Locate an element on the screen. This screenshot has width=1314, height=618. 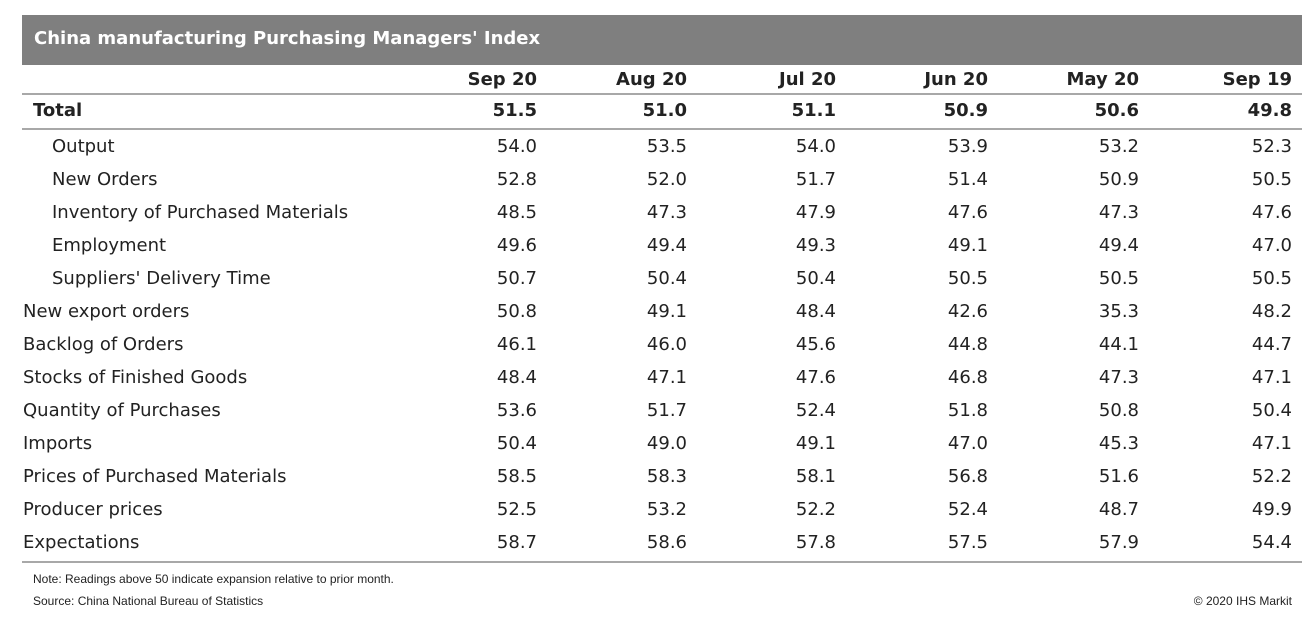
table-cell: 35.3 is located at coordinates (1118, 311).